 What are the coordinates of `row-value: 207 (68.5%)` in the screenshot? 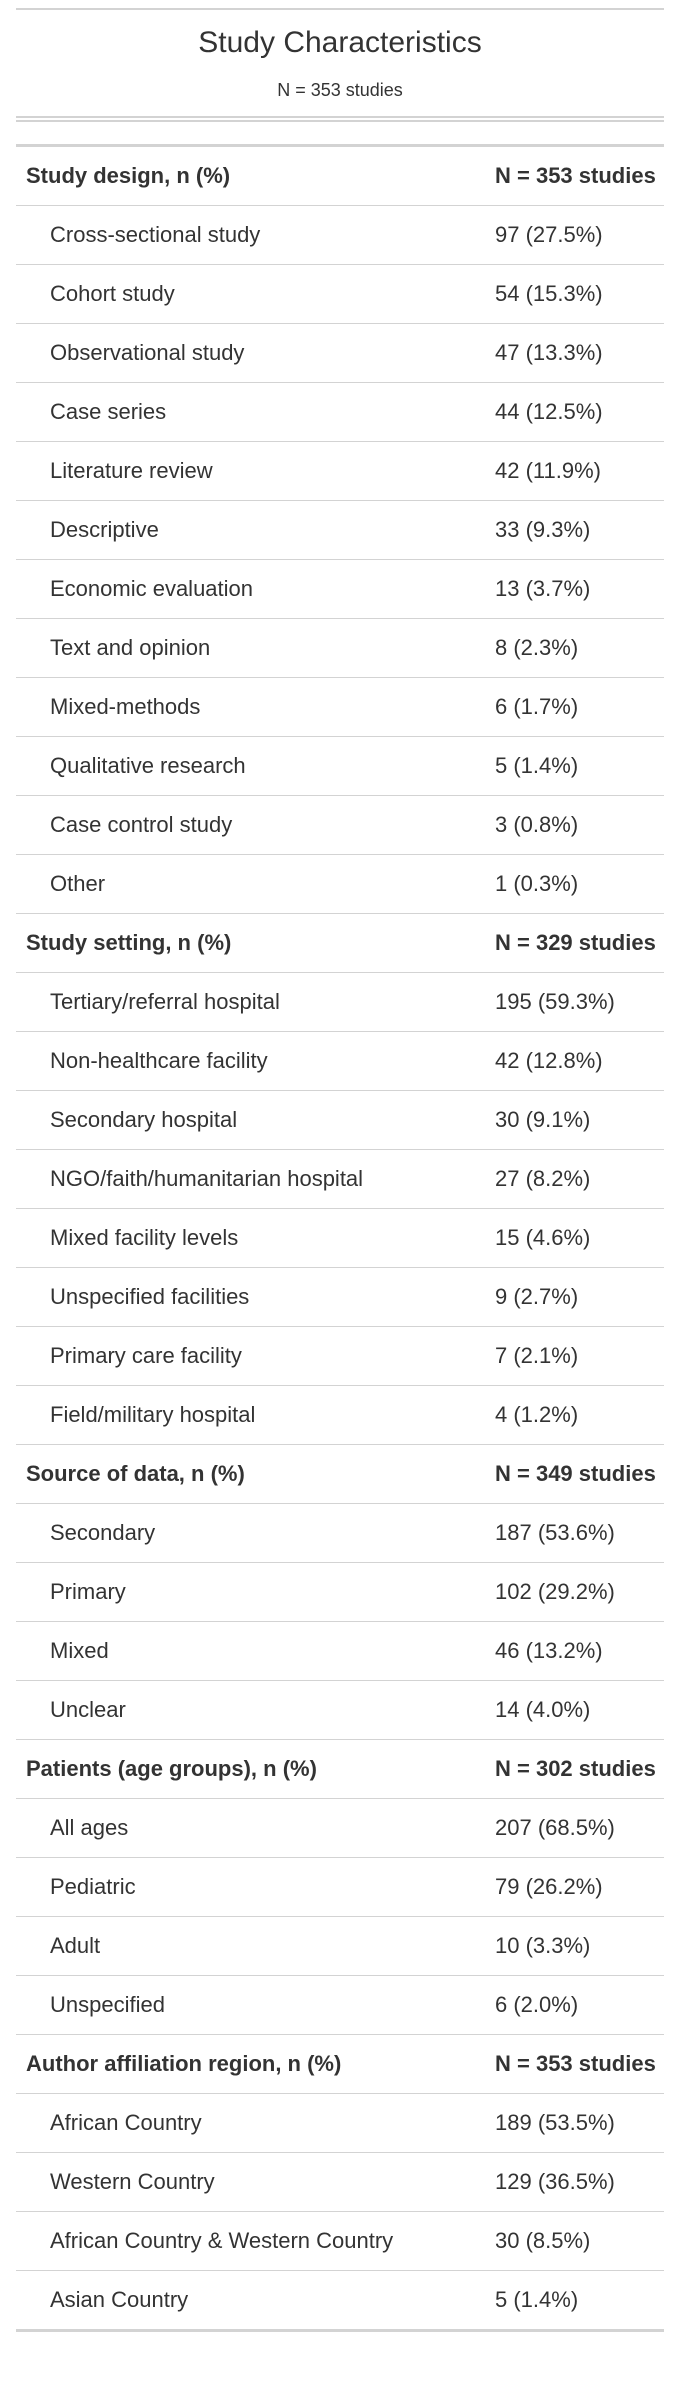 It's located at (575, 1828).